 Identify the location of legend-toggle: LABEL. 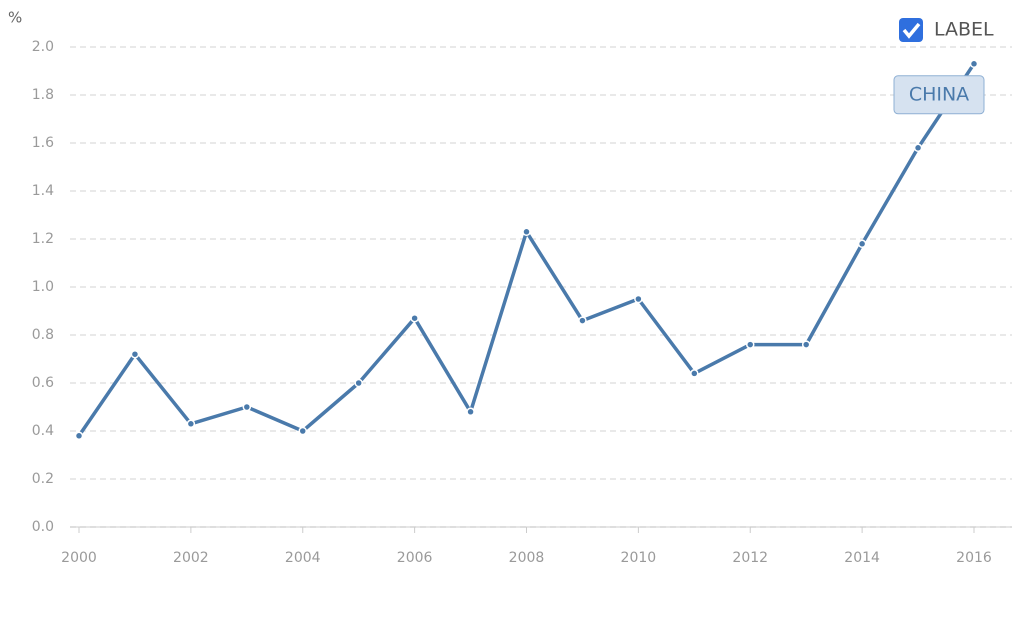
(946, 30).